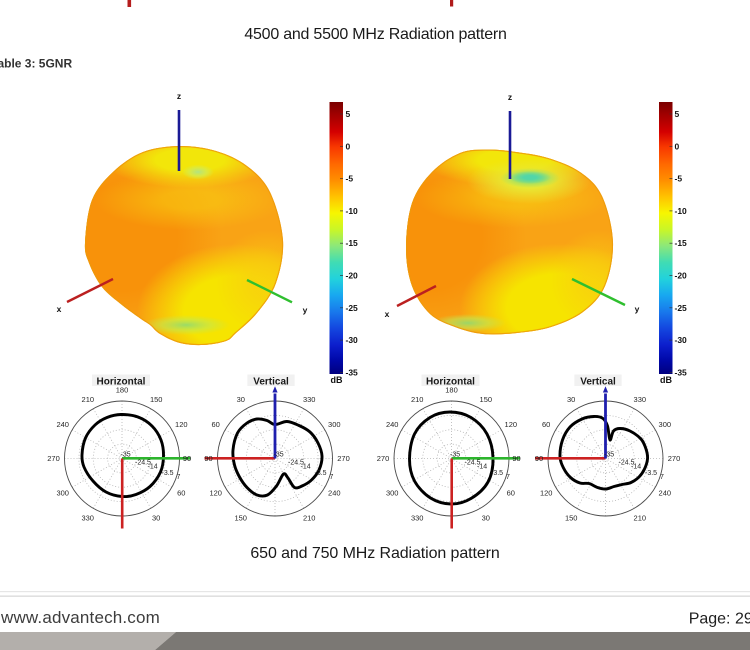 The image size is (750, 650). Describe the element at coordinates (80, 617) in the screenshot. I see `svg-text: www.advantech.com` at that location.